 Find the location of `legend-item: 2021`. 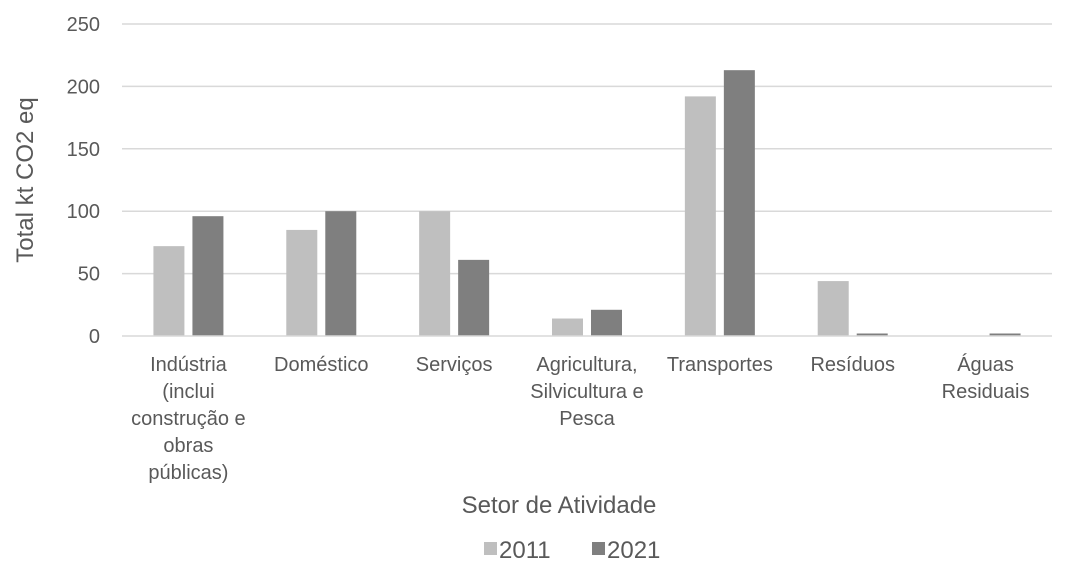

legend-item: 2021 is located at coordinates (626, 550).